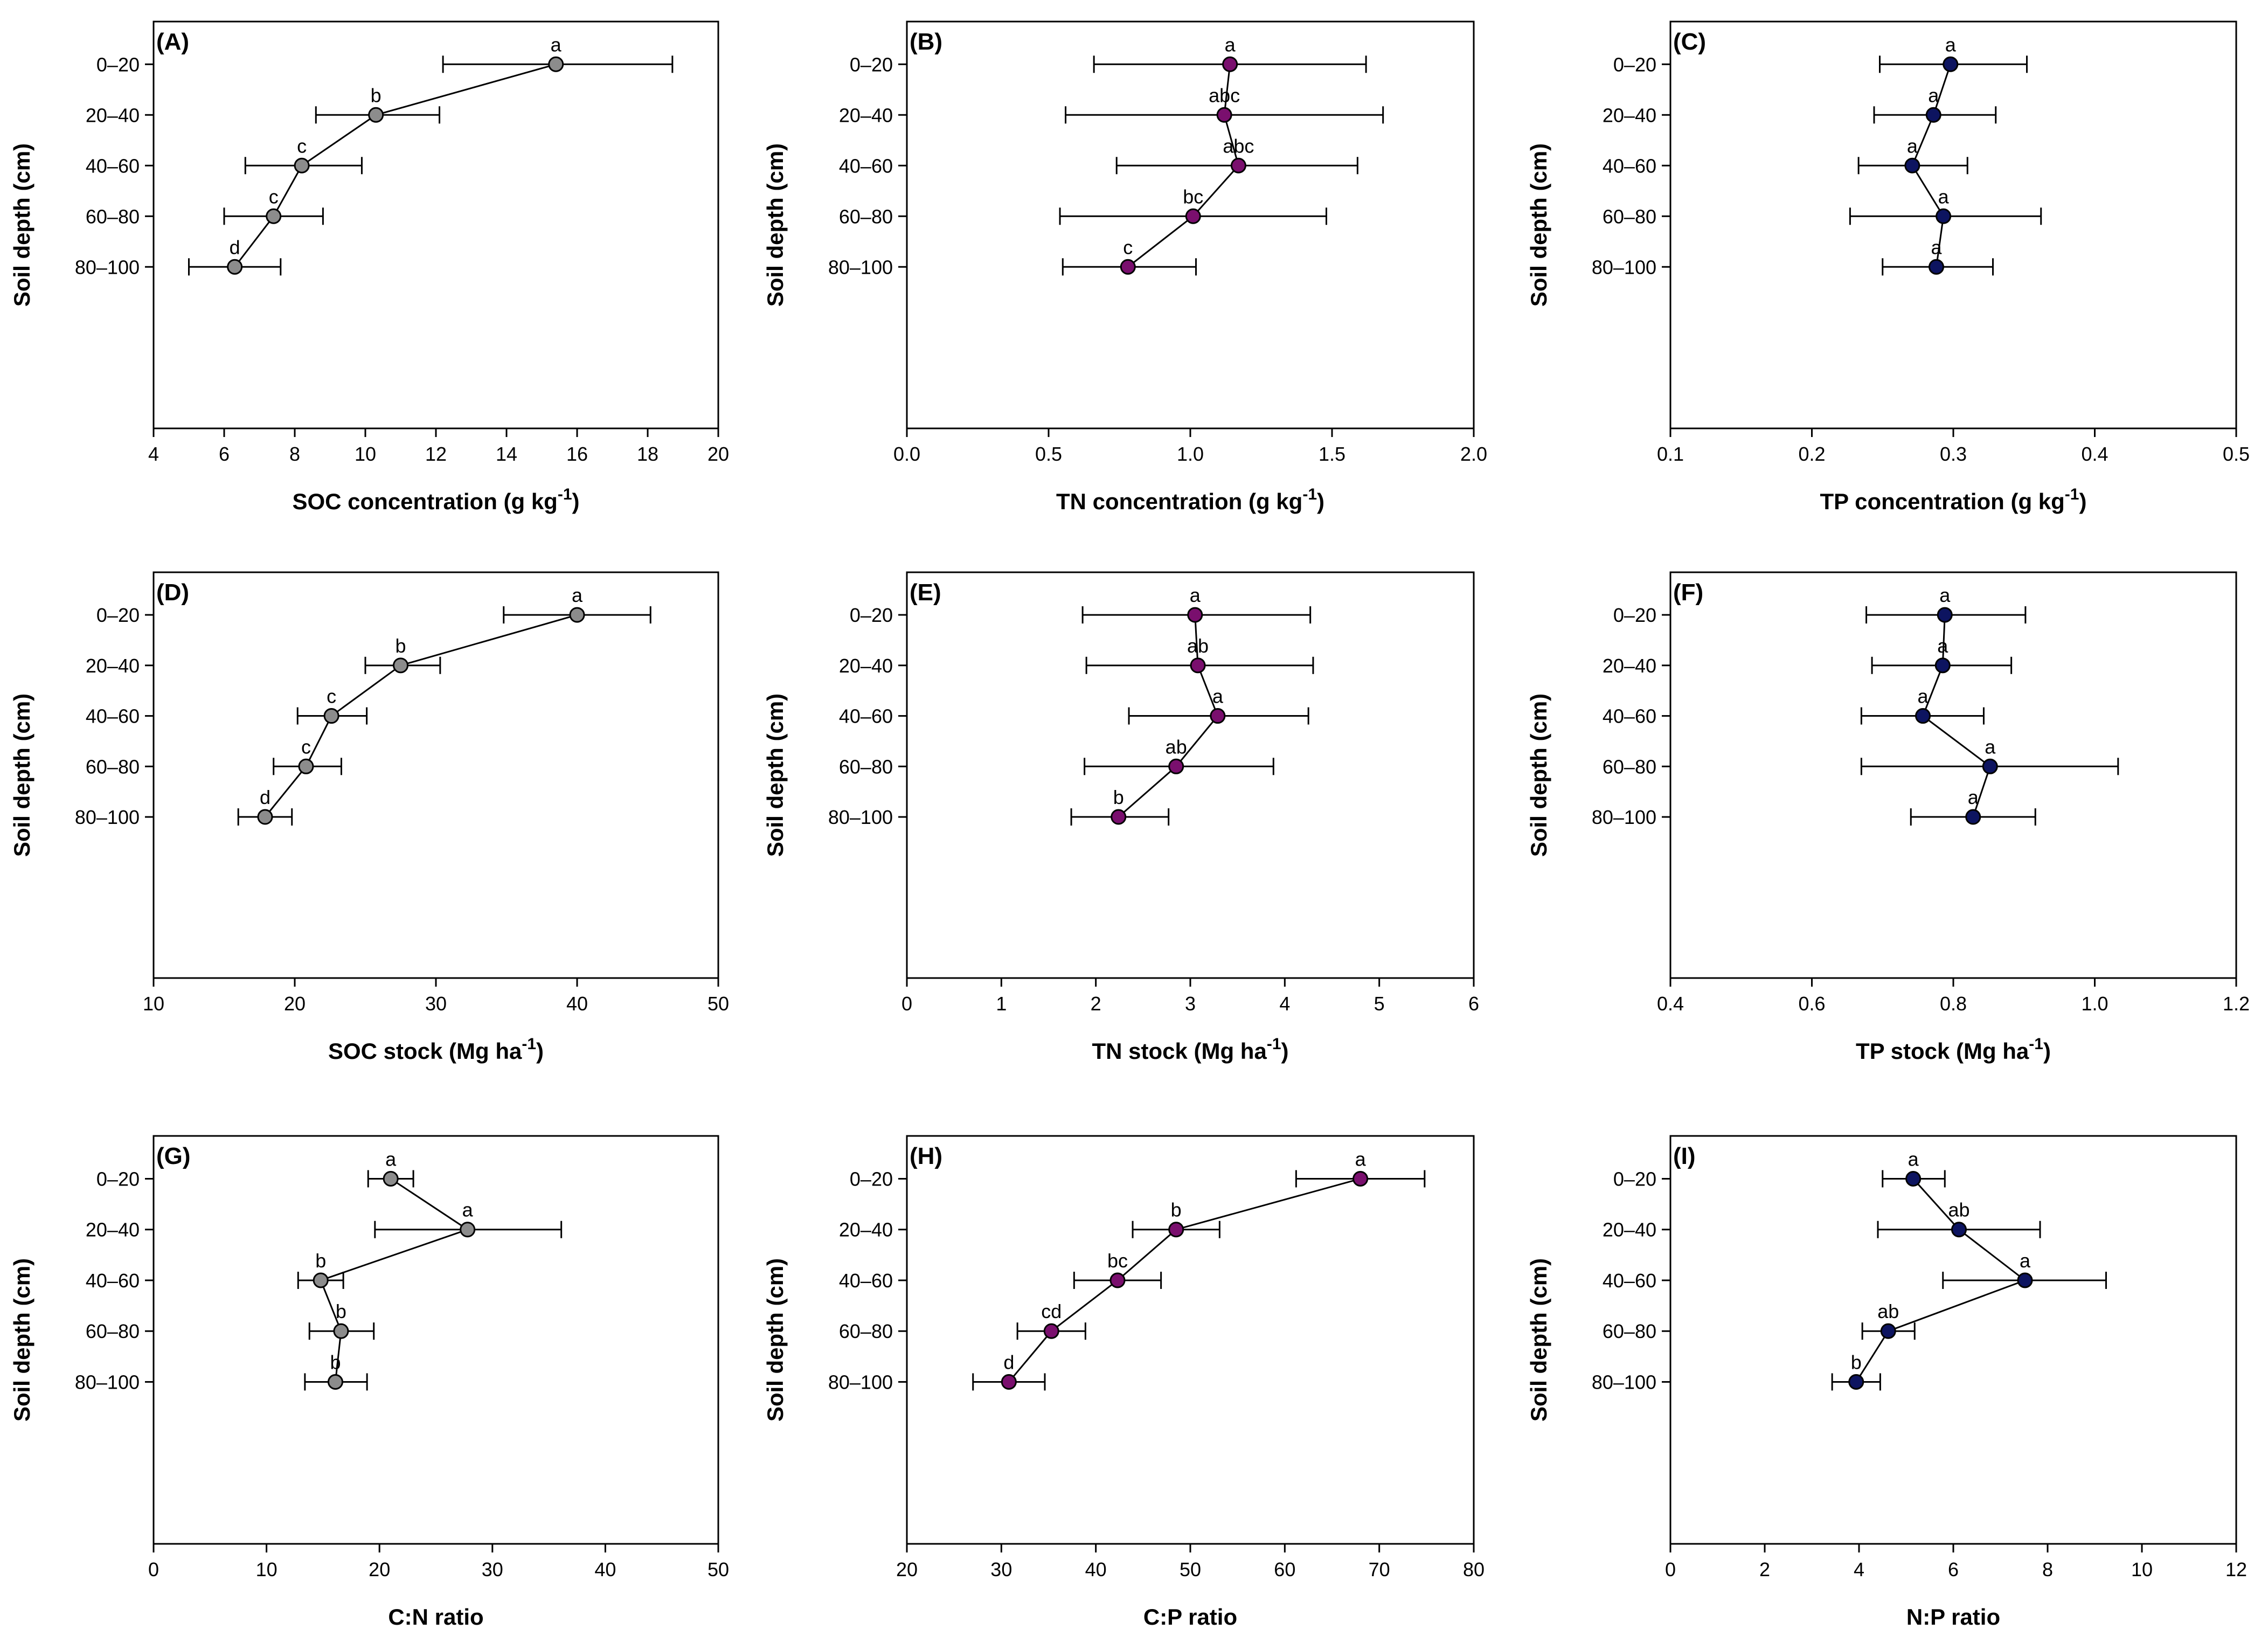  I want to click on x-tick-label: 2, so click(1764, 1569).